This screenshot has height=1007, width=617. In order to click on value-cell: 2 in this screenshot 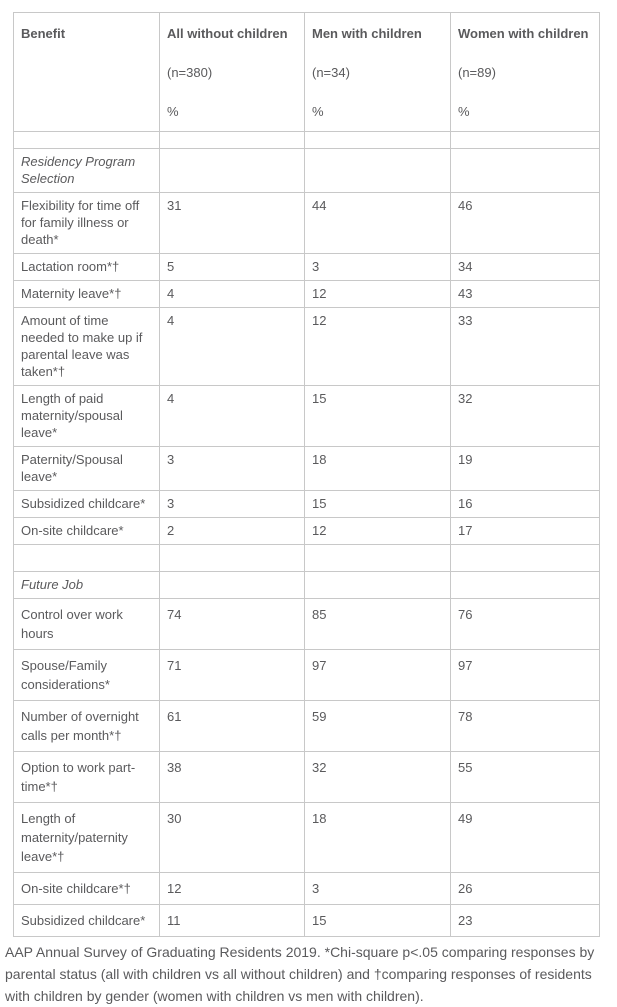, I will do `click(232, 531)`.